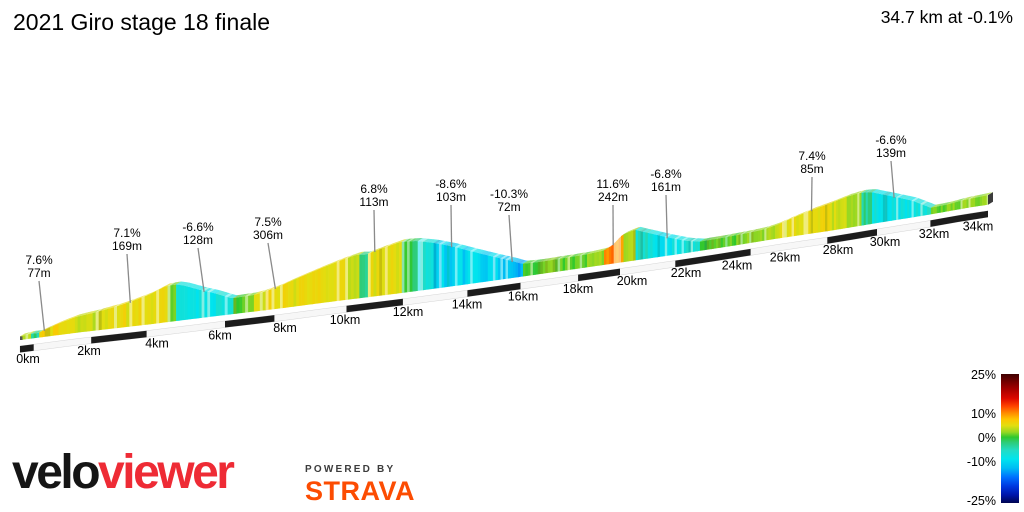  I want to click on powered-by-label: POWERED BY, so click(350, 469).